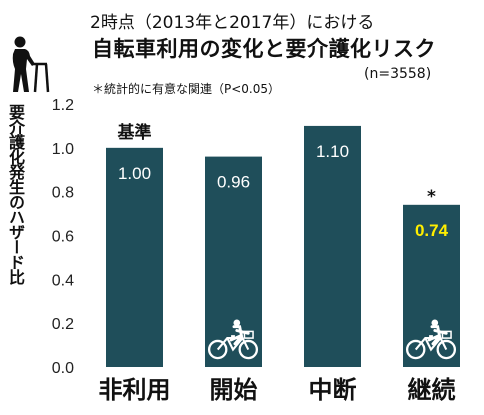  What do you see at coordinates (63, 105) in the screenshot?
I see `y-tick-label: 1.2` at bounding box center [63, 105].